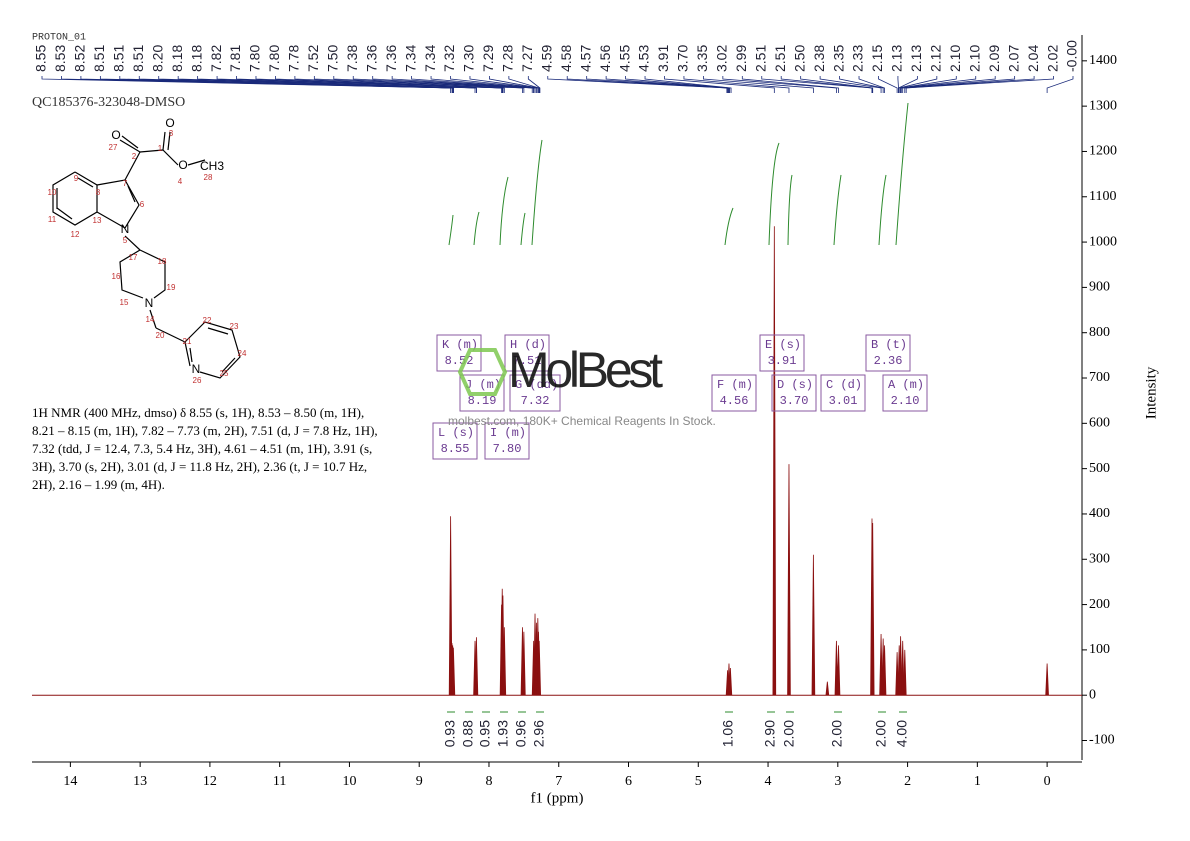  Describe the element at coordinates (352, 58) in the screenshot. I see `peak-label: 7.38` at that location.